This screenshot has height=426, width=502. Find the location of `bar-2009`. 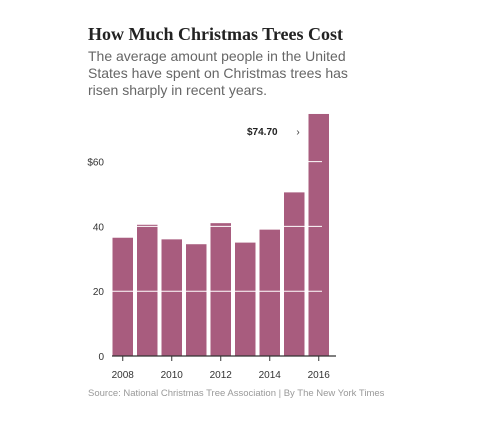

bar-2009 is located at coordinates (147, 290).